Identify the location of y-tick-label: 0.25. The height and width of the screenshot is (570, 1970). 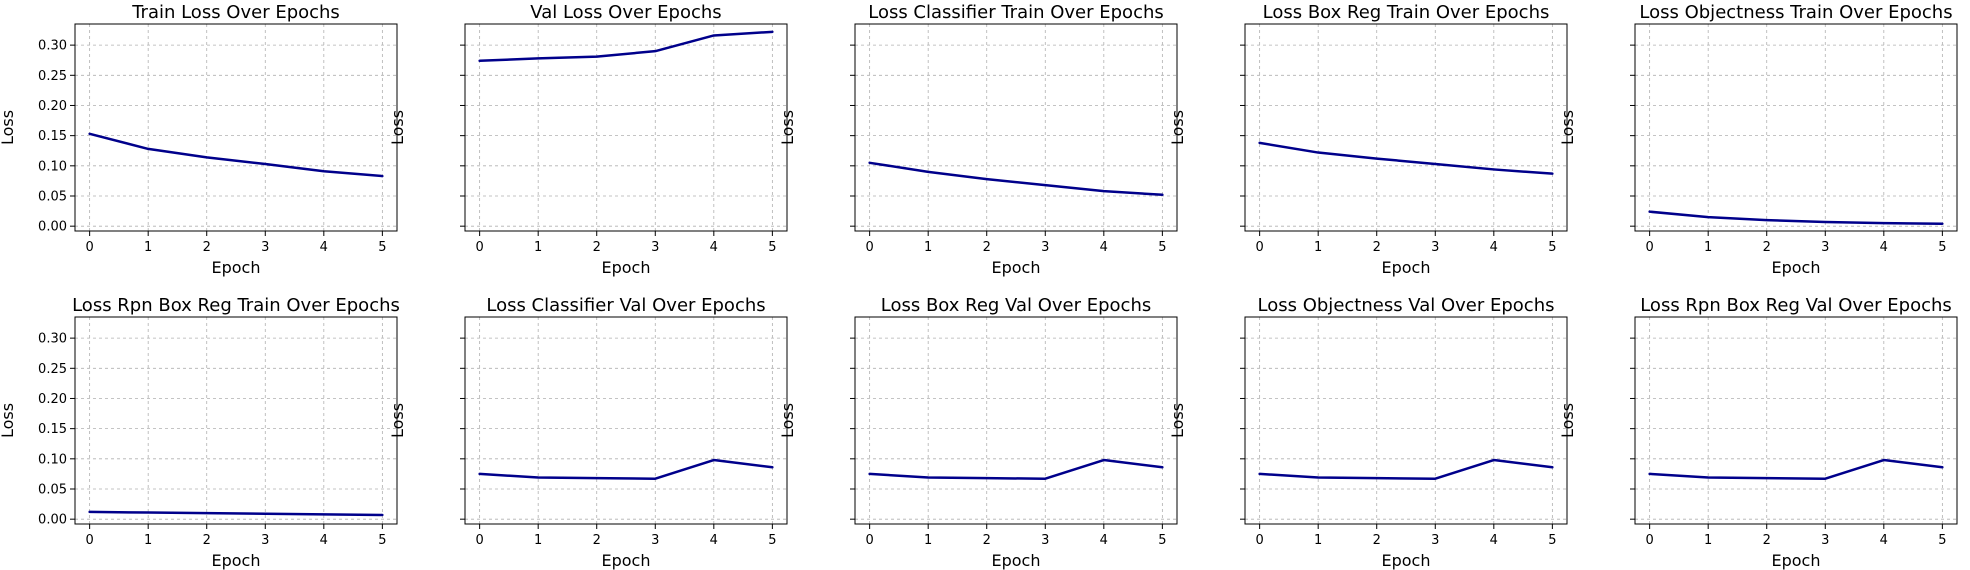
(52, 369).